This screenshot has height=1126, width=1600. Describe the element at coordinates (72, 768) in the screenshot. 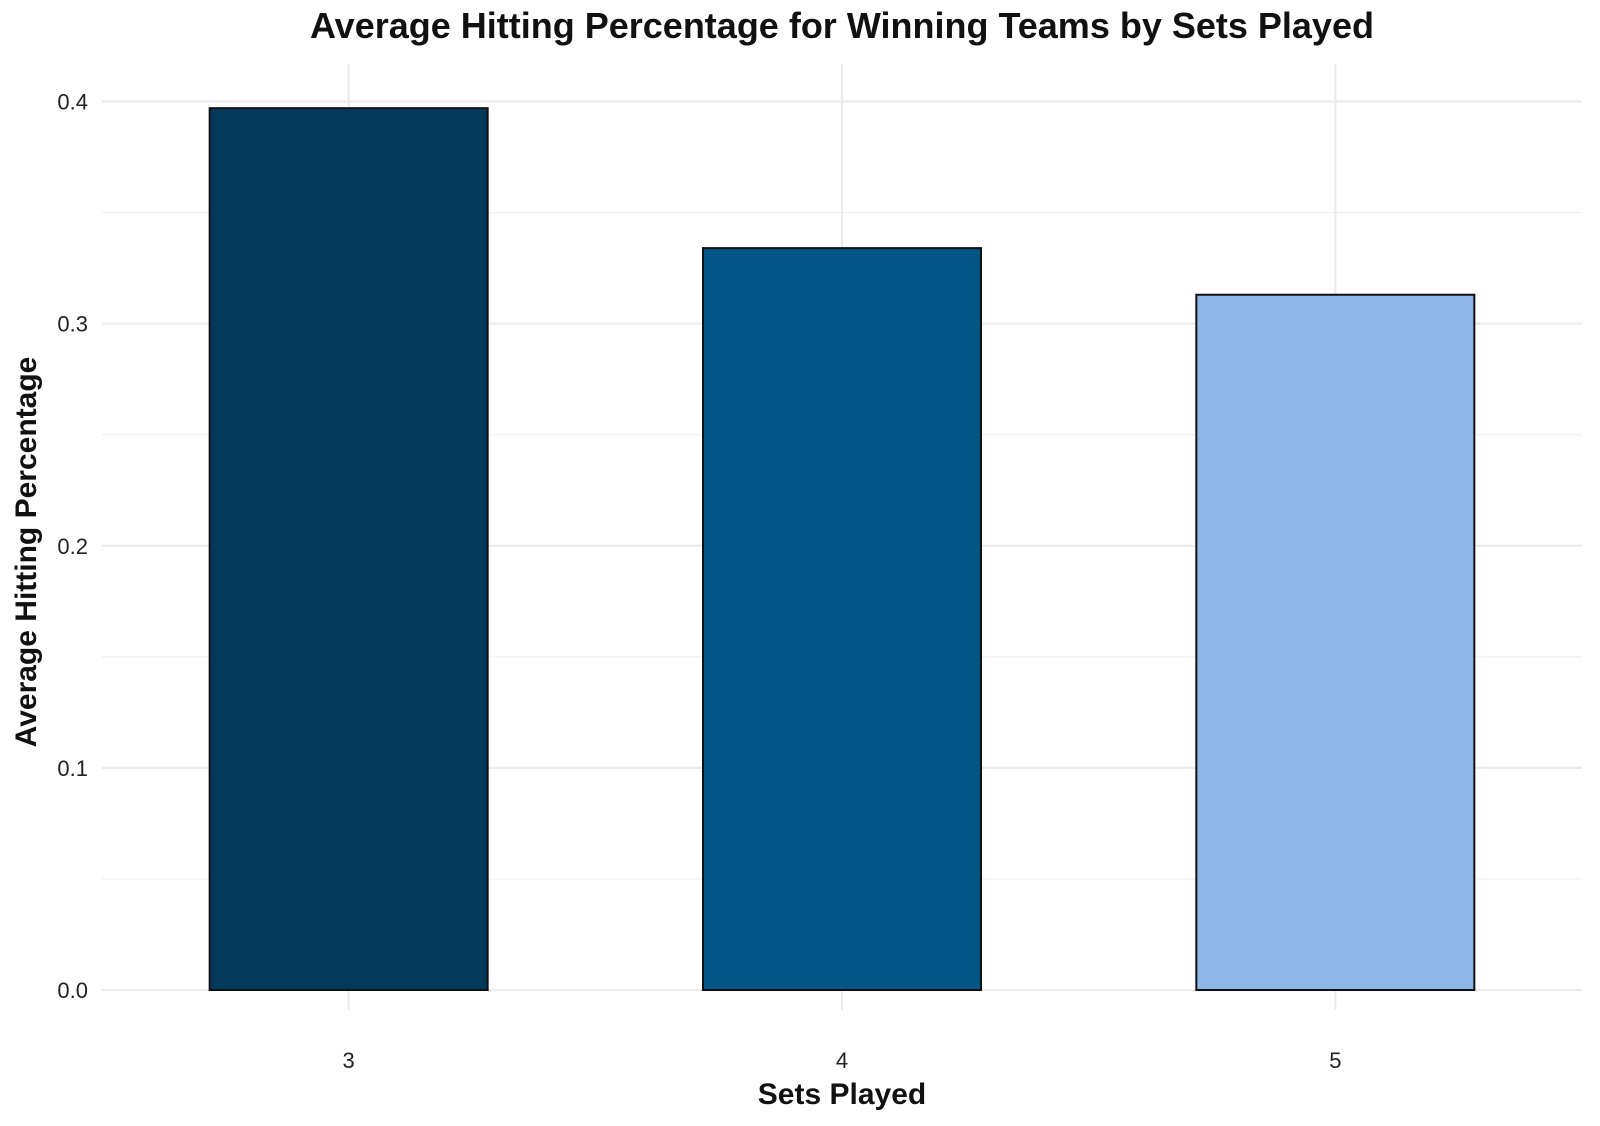

I see `y-tick-label: 0.1` at that location.